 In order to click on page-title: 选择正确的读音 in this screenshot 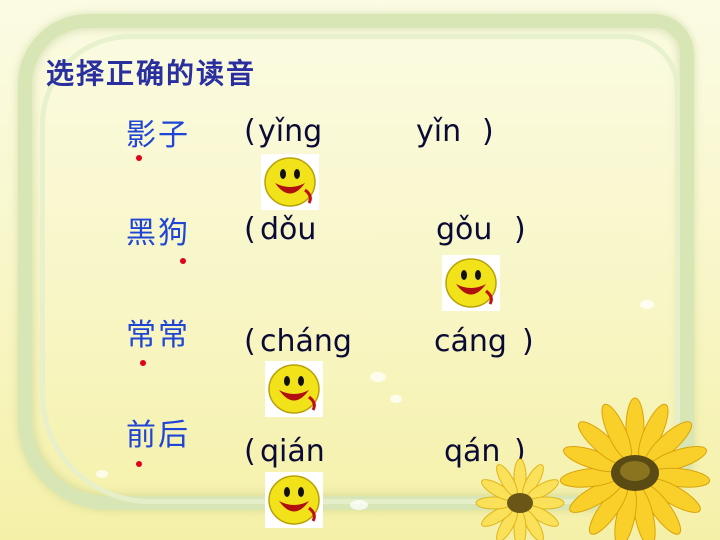, I will do `click(151, 73)`.